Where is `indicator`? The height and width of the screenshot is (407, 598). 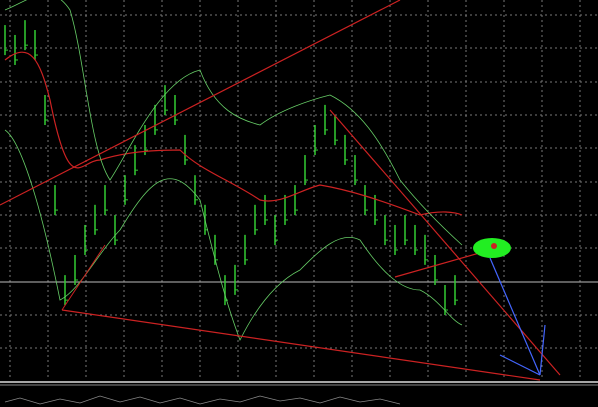 indicator is located at coordinates (202, 400).